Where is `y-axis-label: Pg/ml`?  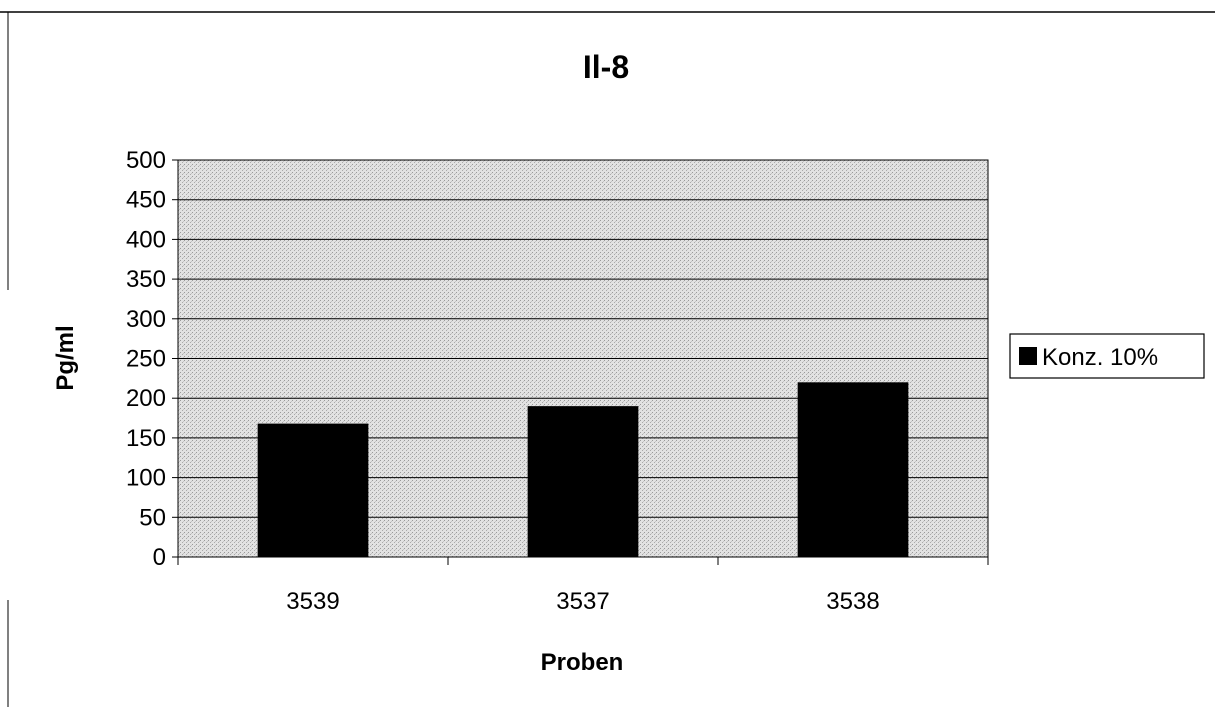
y-axis-label: Pg/ml is located at coordinates (65, 357).